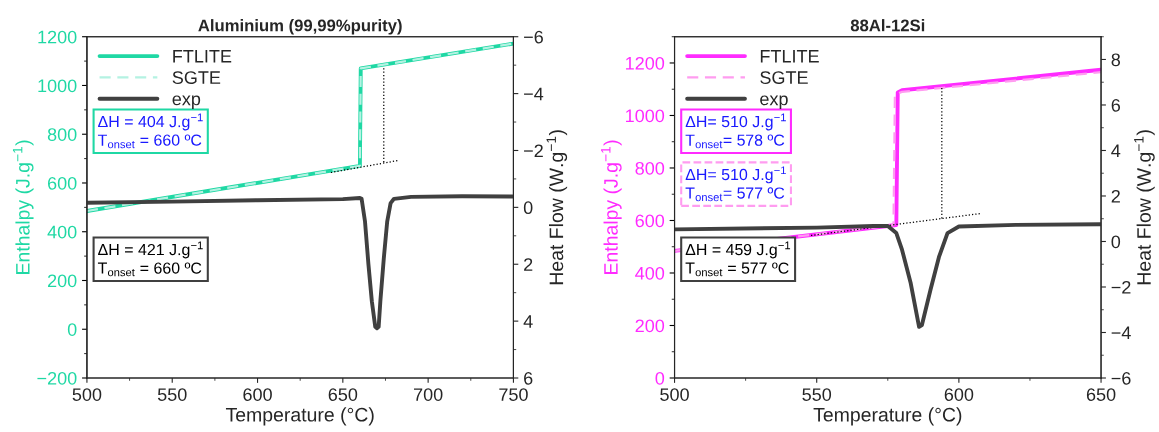 The width and height of the screenshot is (1159, 432). I want to click on y2-tick-label: 8, so click(1116, 60).